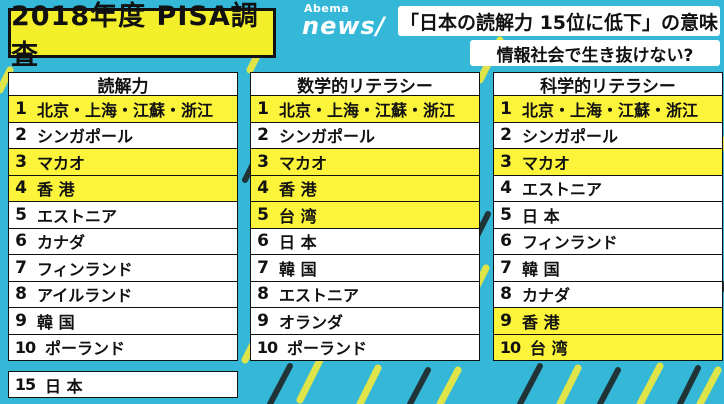  Describe the element at coordinates (85, 296) in the screenshot. I see `country-name: アイルランド` at that location.